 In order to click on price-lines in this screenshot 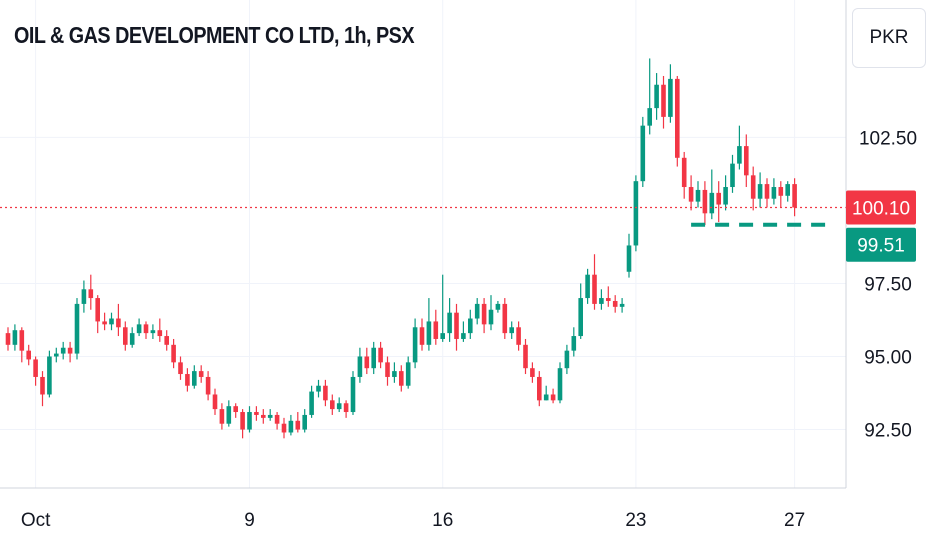, I will do `click(423, 216)`.